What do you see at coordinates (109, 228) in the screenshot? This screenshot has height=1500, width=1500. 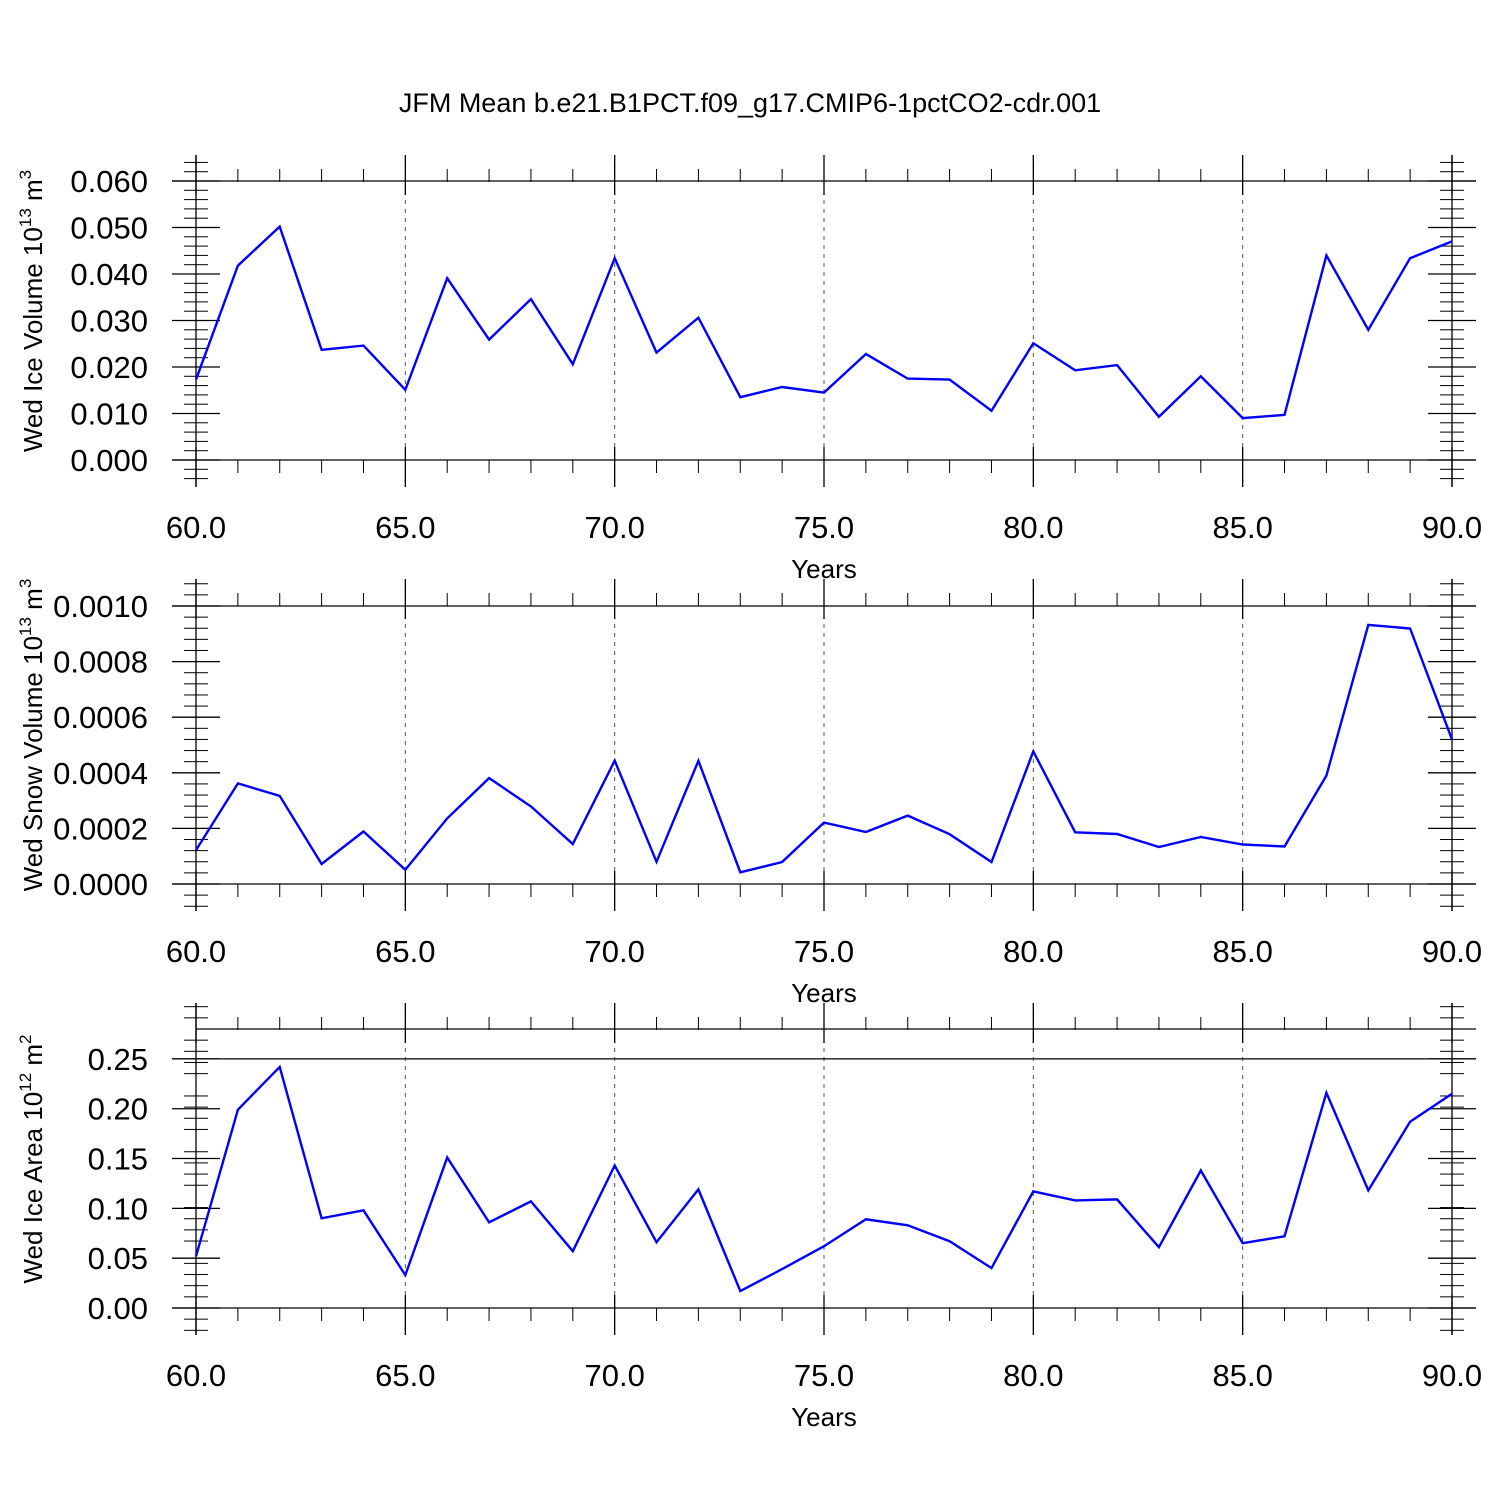 I see `y-tick-label: 0.050` at bounding box center [109, 228].